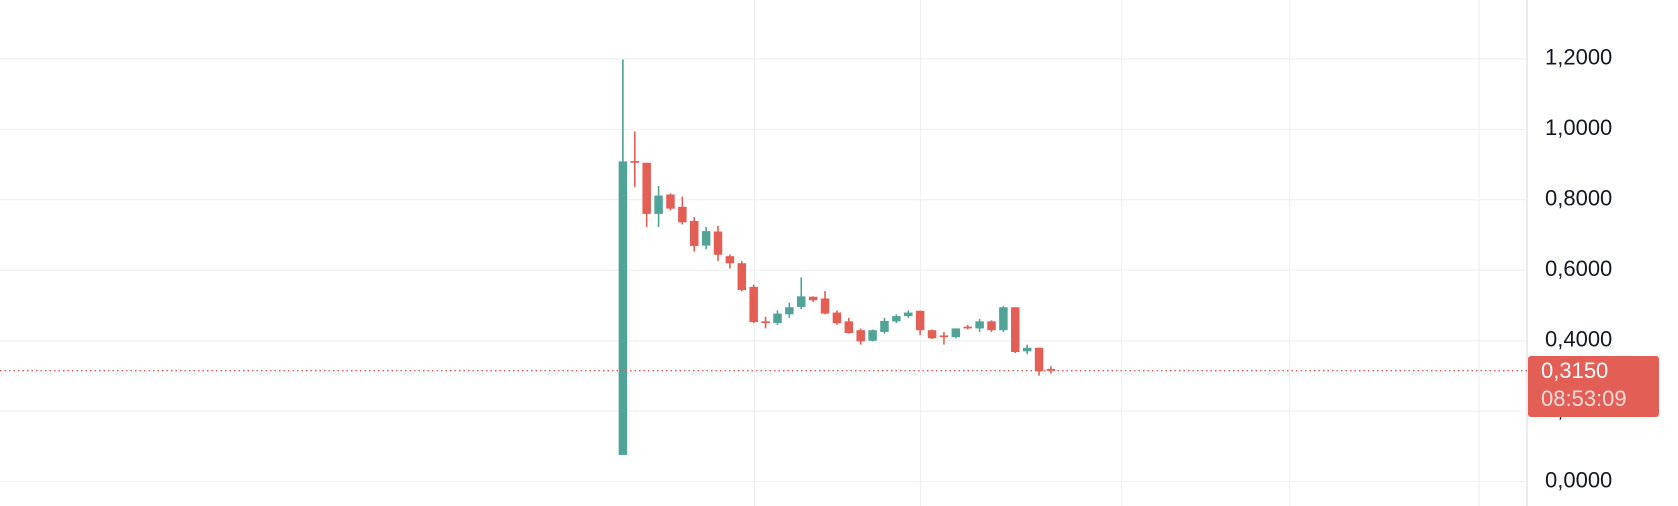 The height and width of the screenshot is (506, 1678). What do you see at coordinates (1578, 198) in the screenshot?
I see `y-tick-label: 0,8000` at bounding box center [1578, 198].